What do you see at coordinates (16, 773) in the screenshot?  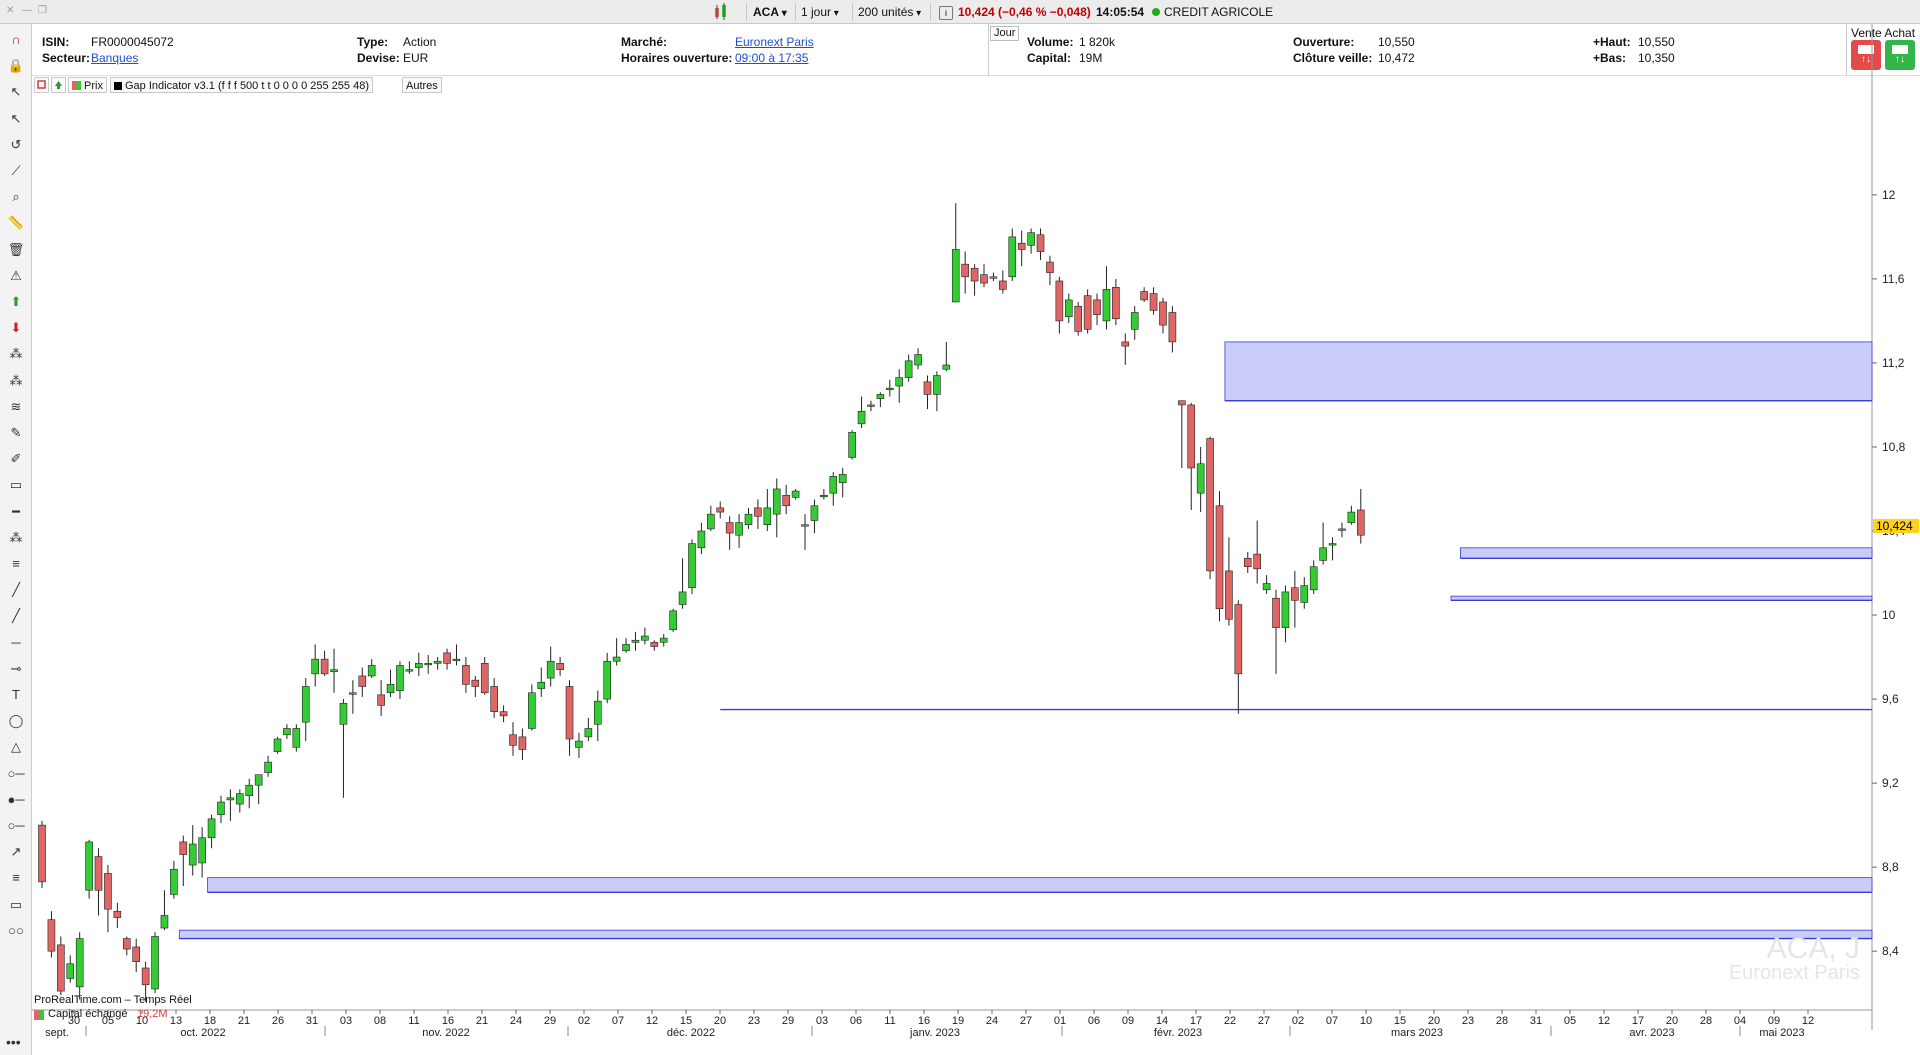 I see `segment-icon: ○─` at bounding box center [16, 773].